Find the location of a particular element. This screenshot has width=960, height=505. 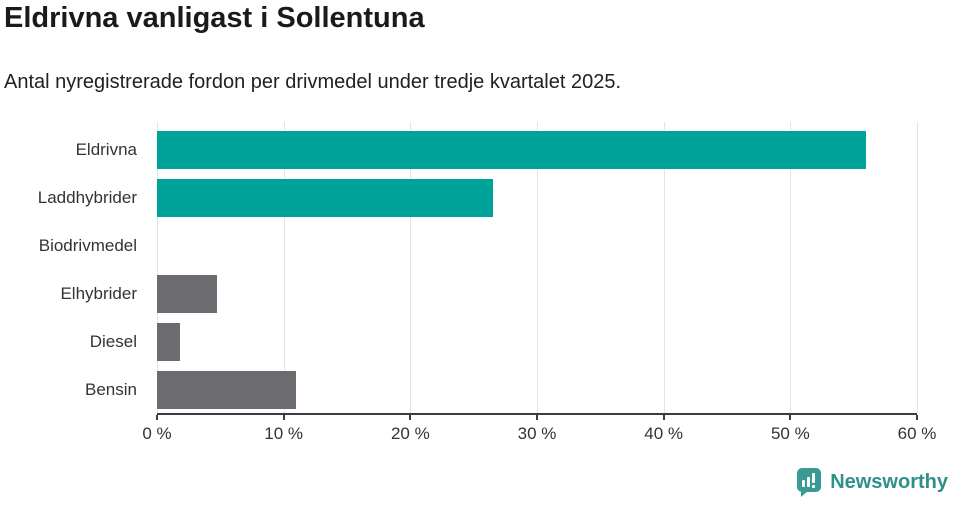

bar-elhybrider is located at coordinates (187, 294).